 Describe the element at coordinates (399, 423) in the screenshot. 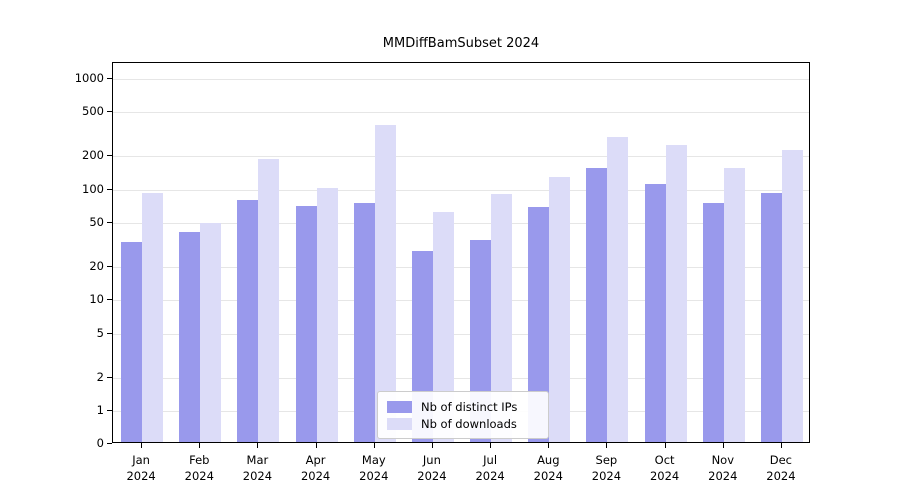

I see `legend-swatch-downloads` at that location.